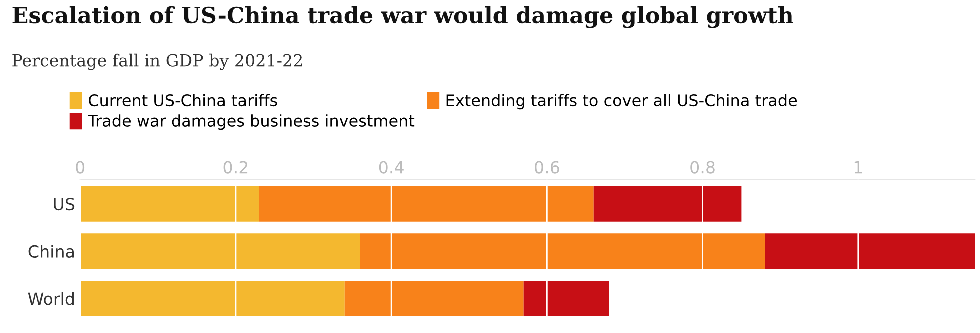  I want to click on x-tick-label: 0.8, so click(702, 167).